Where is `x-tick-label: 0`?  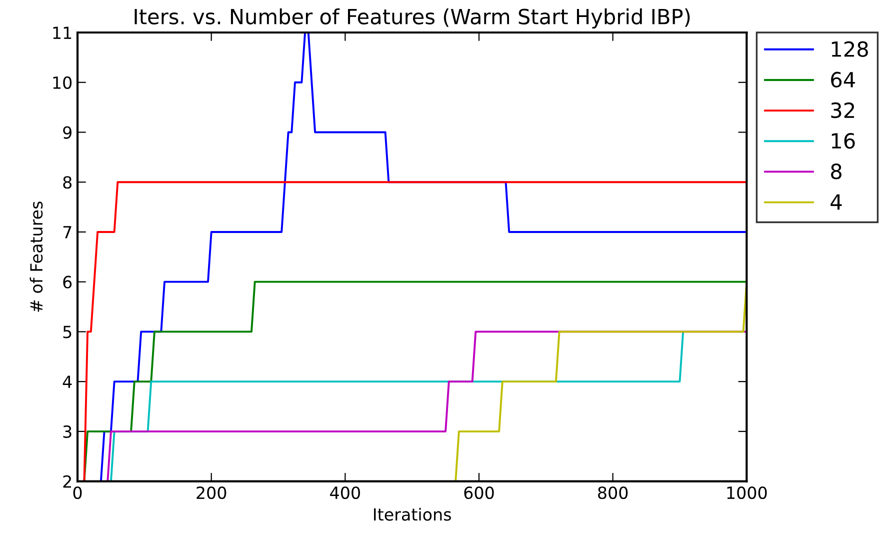 x-tick-label: 0 is located at coordinates (77, 493).